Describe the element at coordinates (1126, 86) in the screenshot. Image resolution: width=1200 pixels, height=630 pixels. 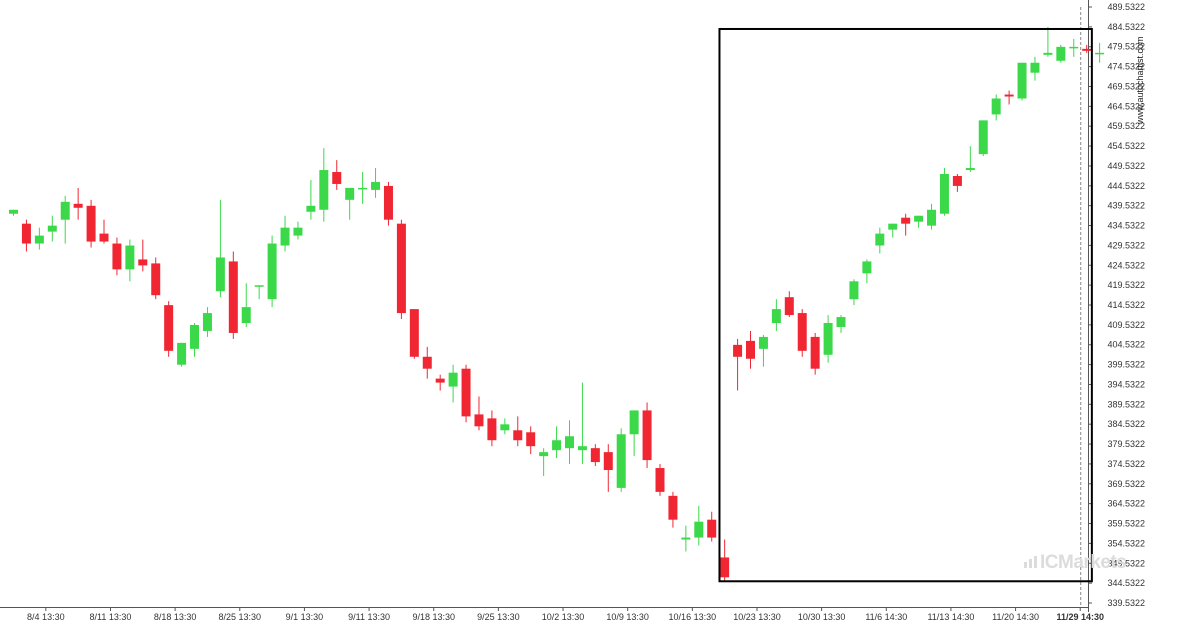
I see `y-tick-label: 469.5322` at that location.